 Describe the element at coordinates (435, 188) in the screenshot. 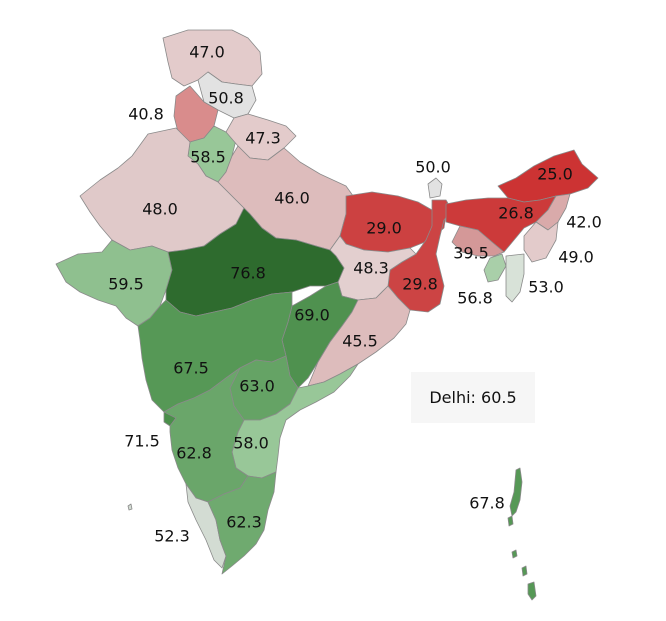

I see `region-sikkim` at that location.